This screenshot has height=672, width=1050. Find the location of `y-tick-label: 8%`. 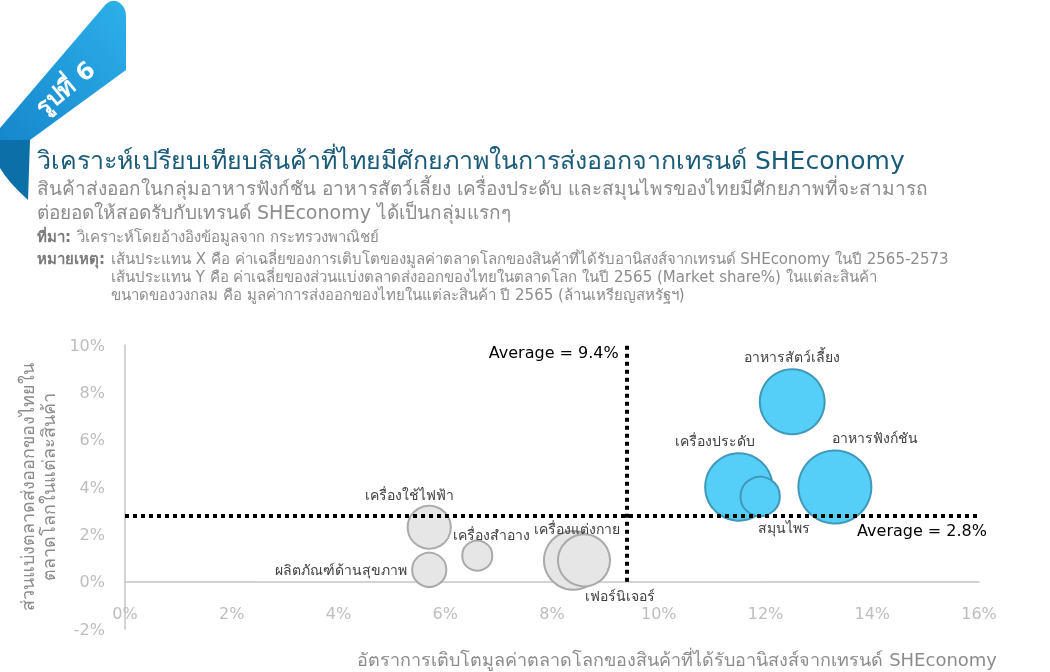

y-tick-label: 8% is located at coordinates (92, 392).